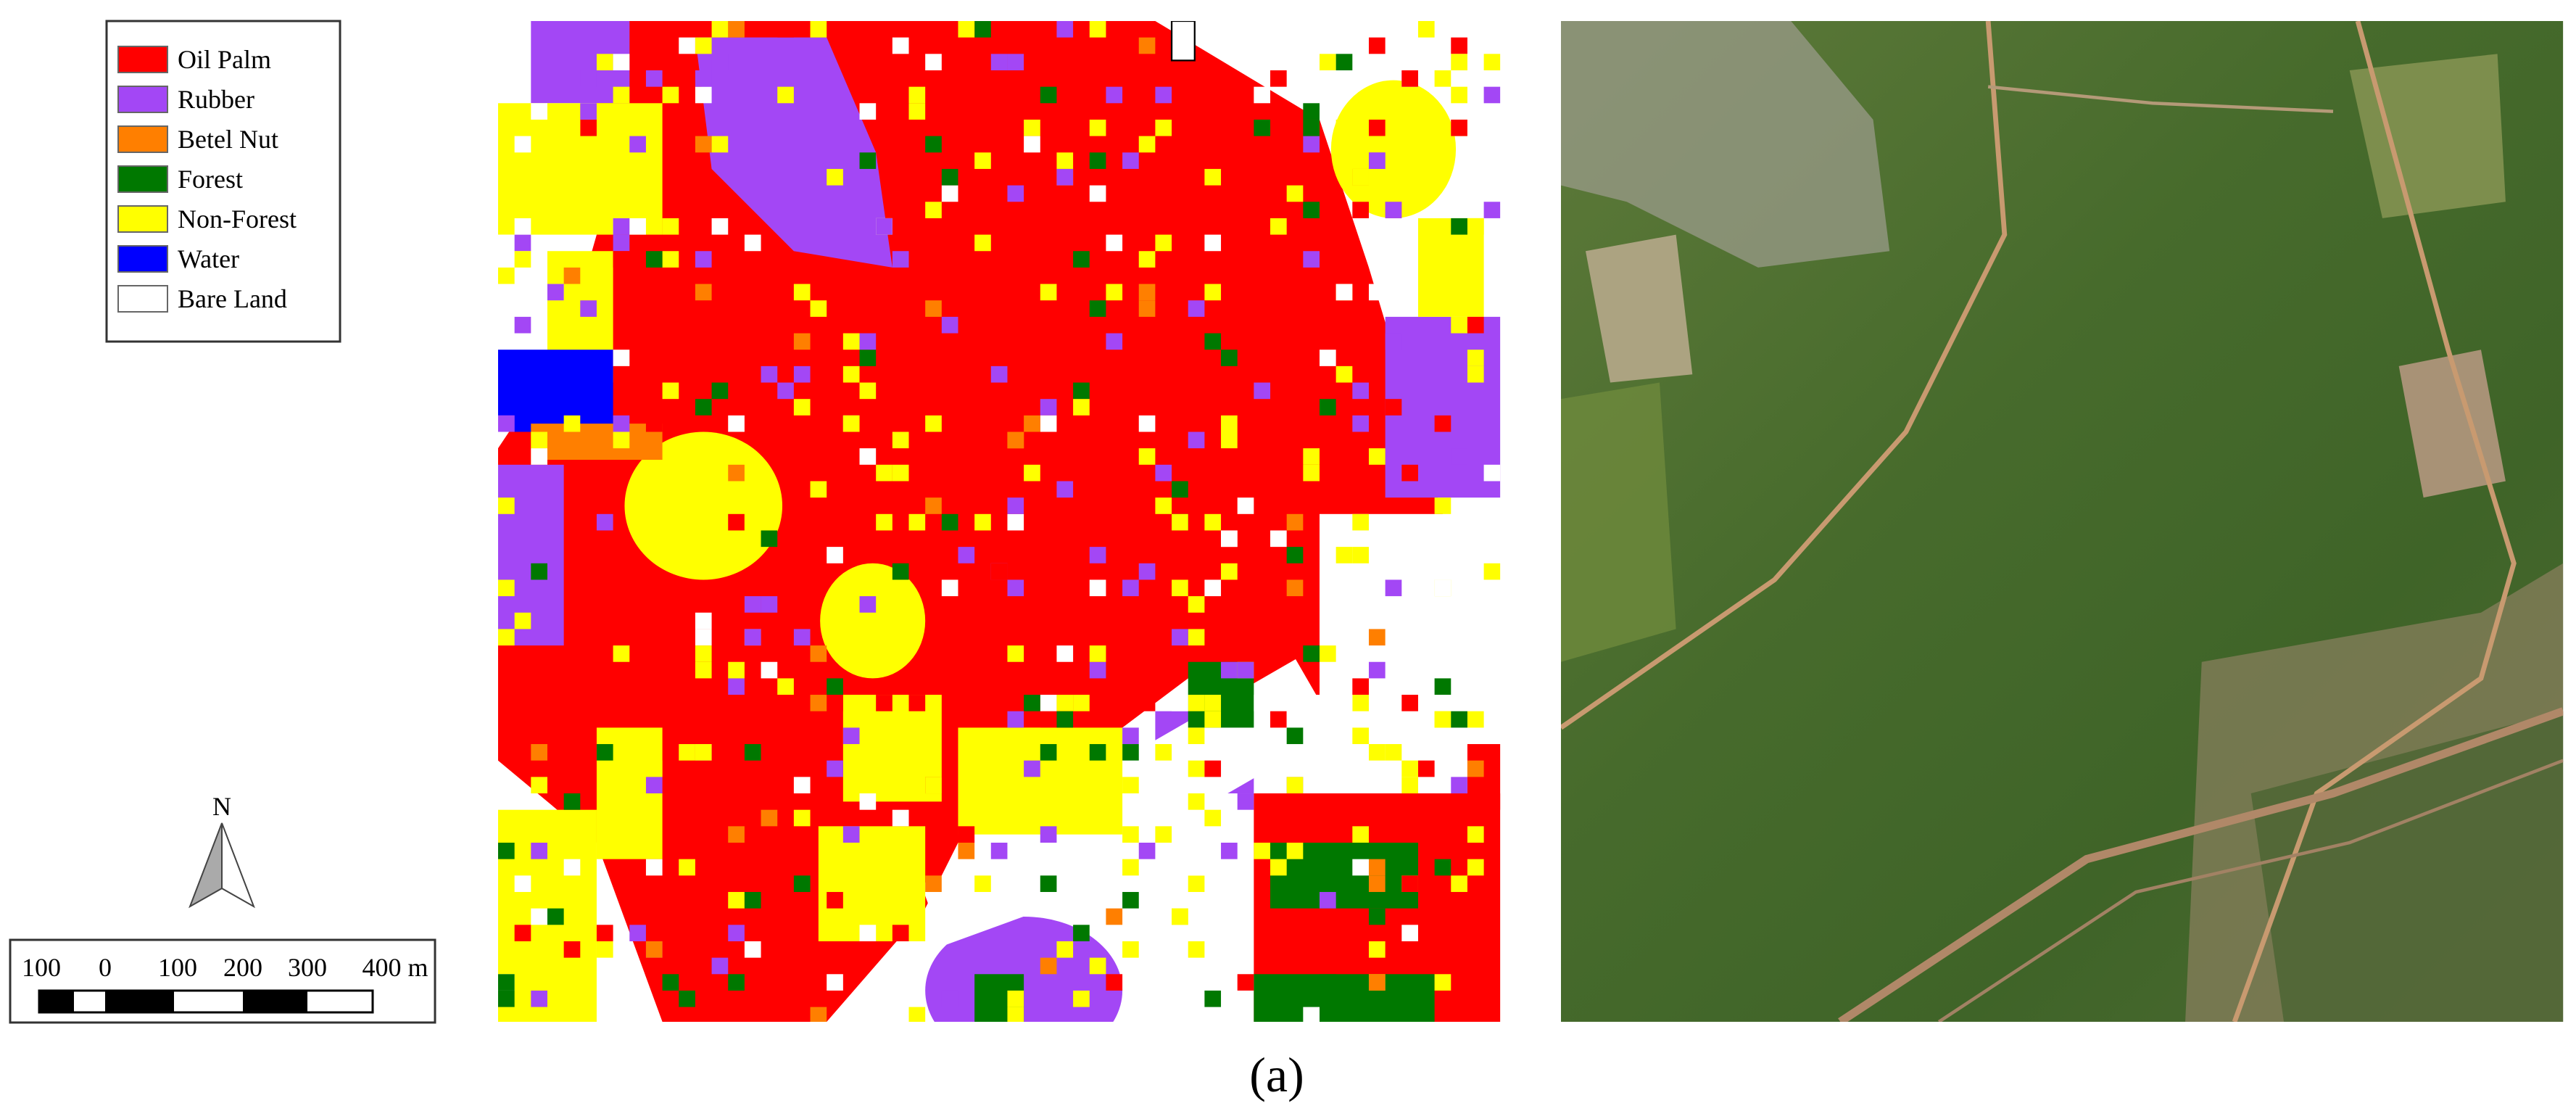 The image size is (2576, 1111). Describe the element at coordinates (222, 851) in the screenshot. I see `north-arrow: N` at that location.